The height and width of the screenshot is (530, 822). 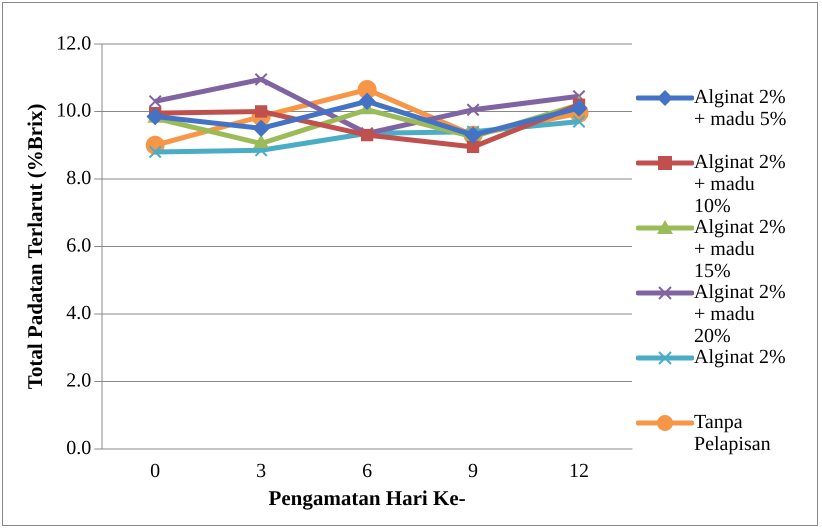 What do you see at coordinates (79, 245) in the screenshot?
I see `y-tick-label: 6.0` at bounding box center [79, 245].